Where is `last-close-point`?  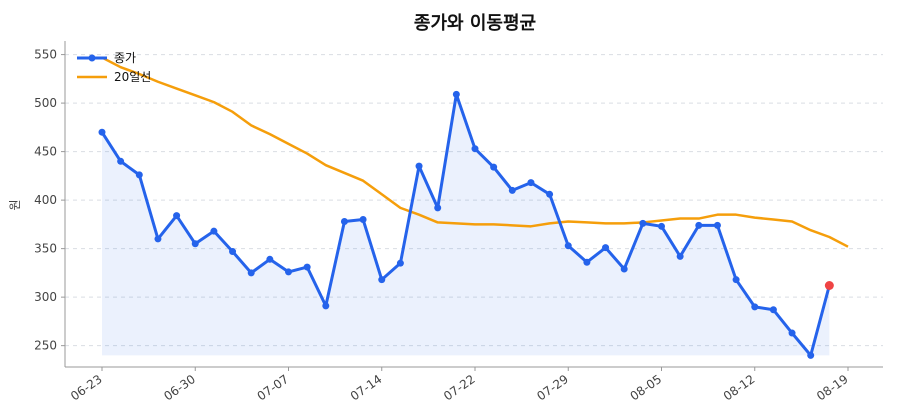 last-close-point is located at coordinates (829, 285).